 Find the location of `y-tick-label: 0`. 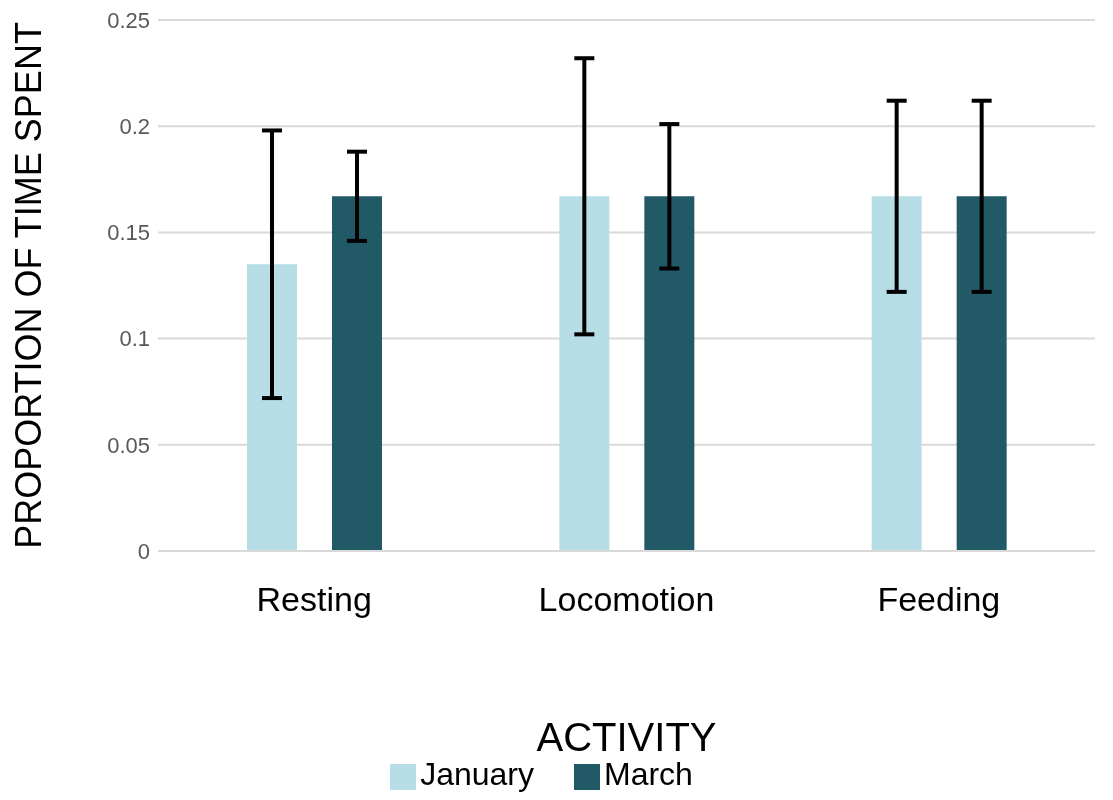

y-tick-label: 0 is located at coordinates (143, 551).